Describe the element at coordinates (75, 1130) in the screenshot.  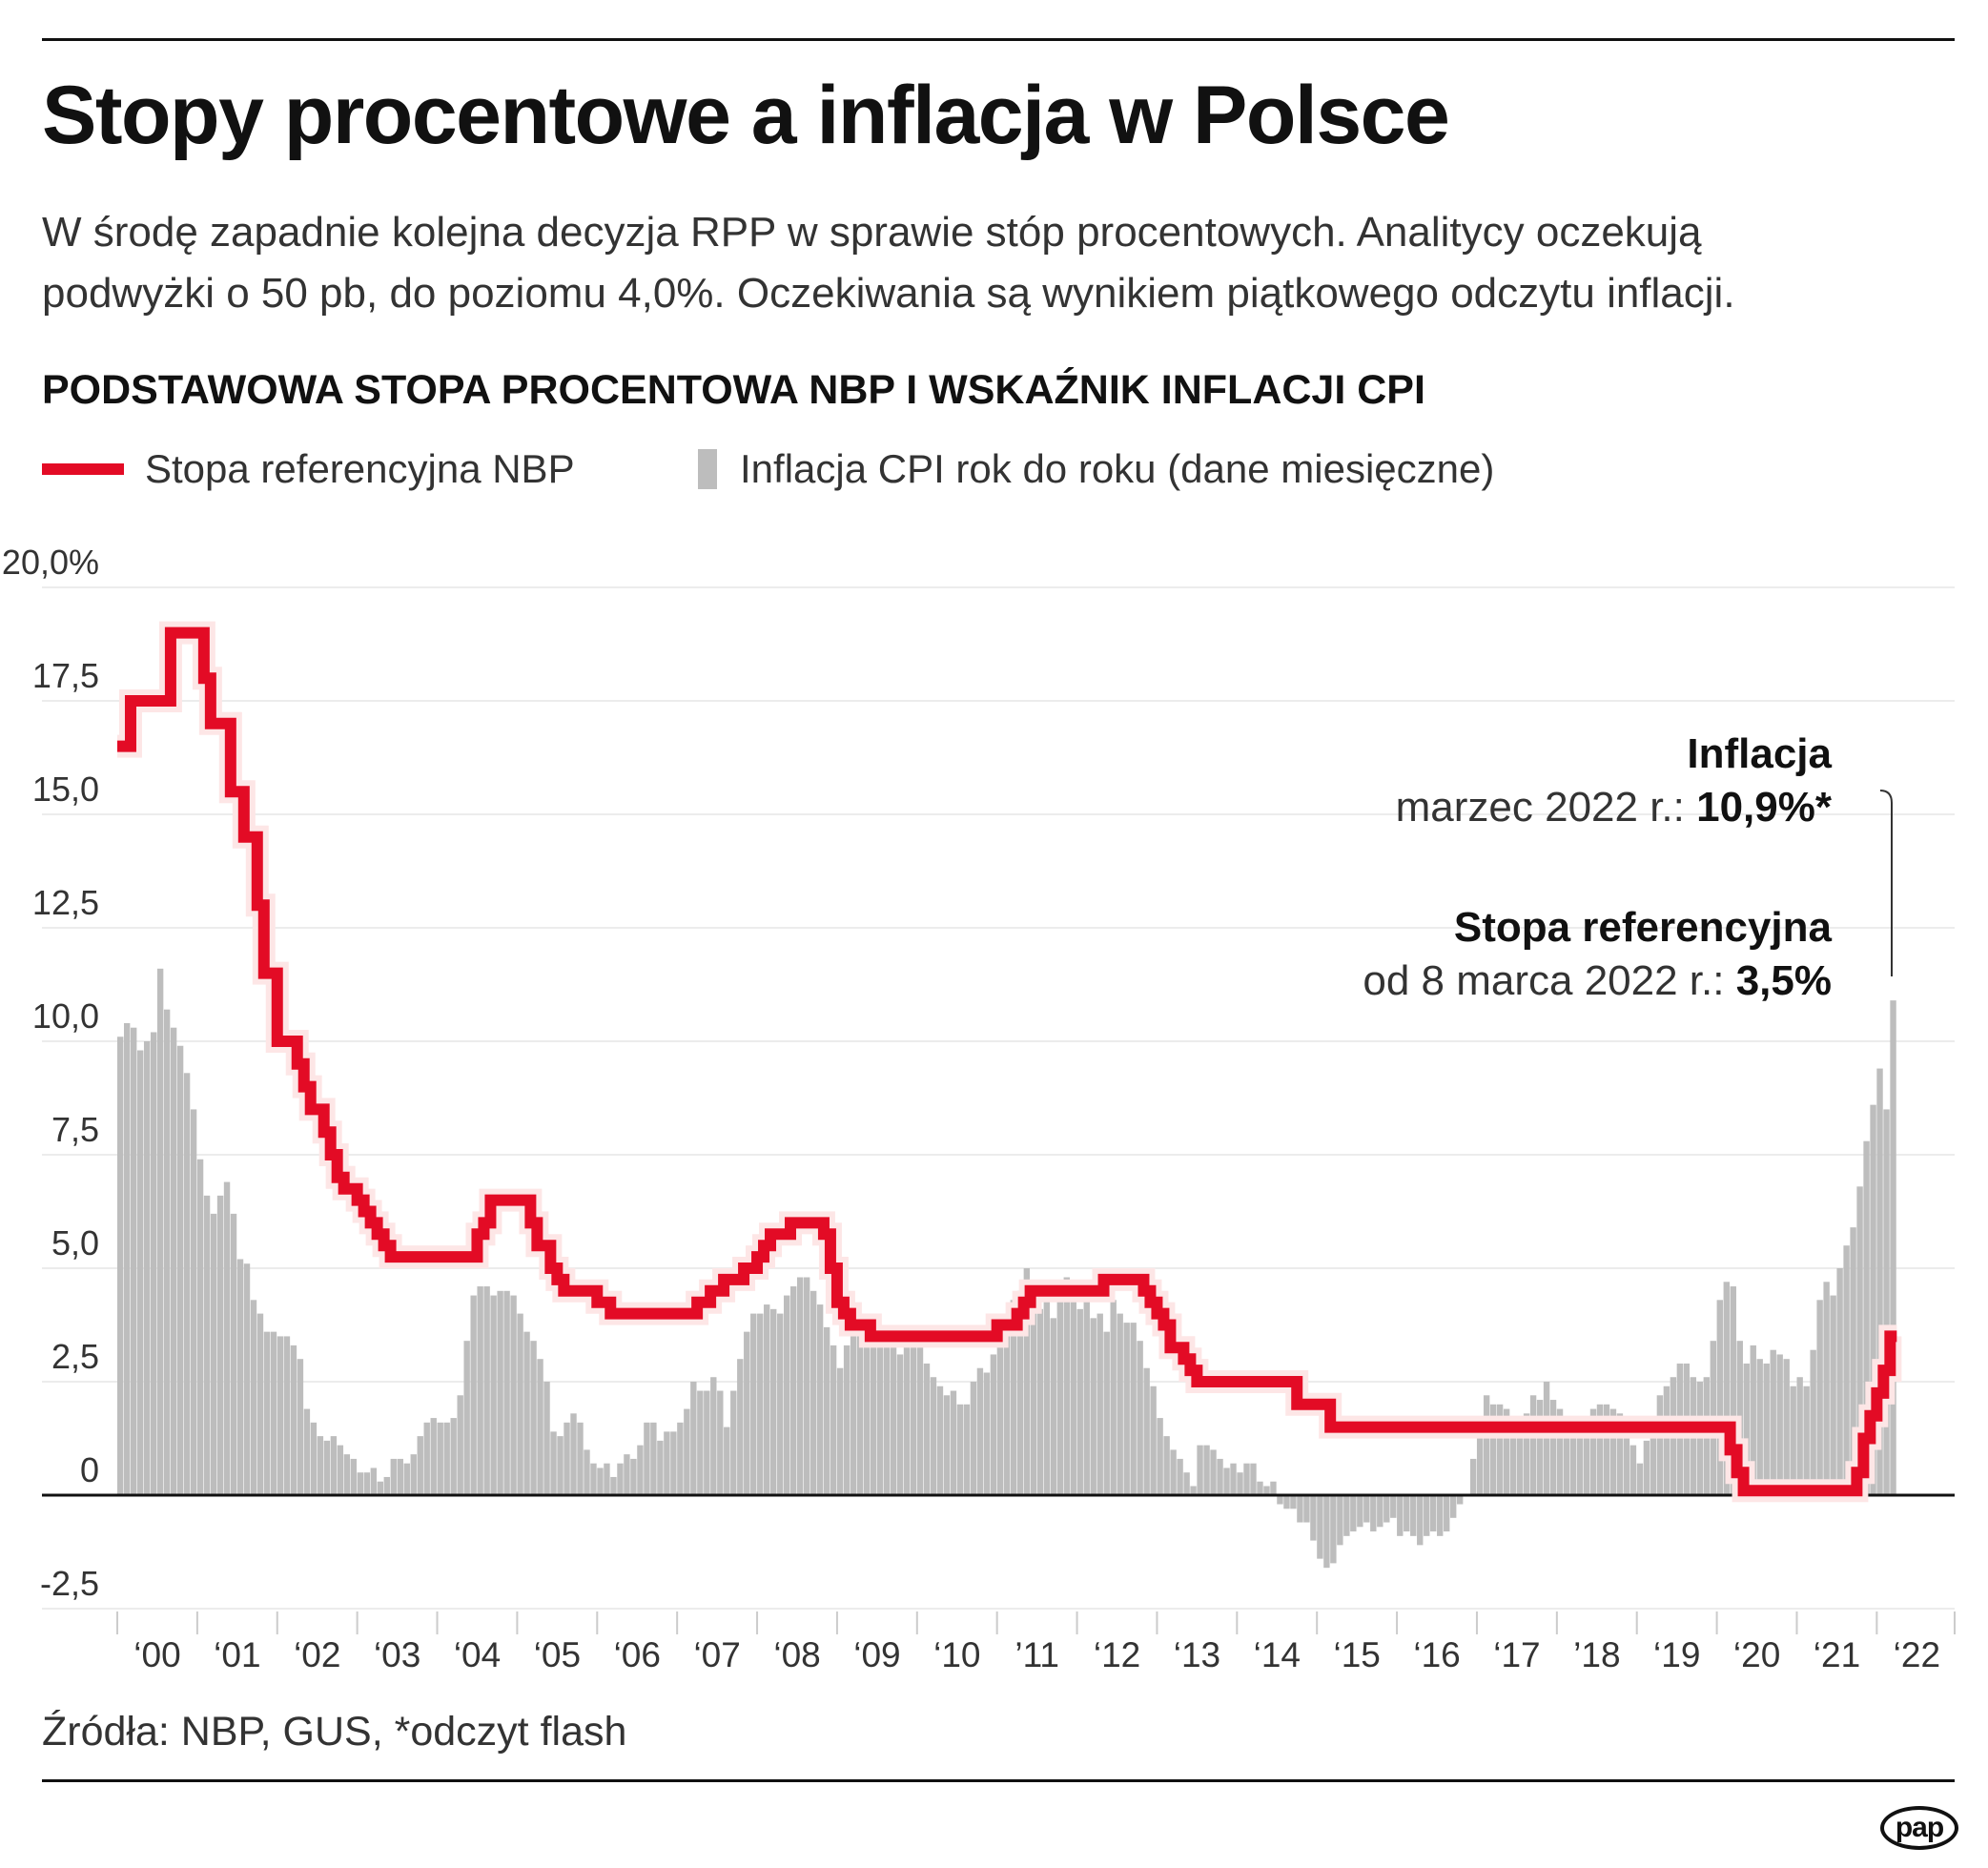
I see `y-tick-label: 7,5` at that location.